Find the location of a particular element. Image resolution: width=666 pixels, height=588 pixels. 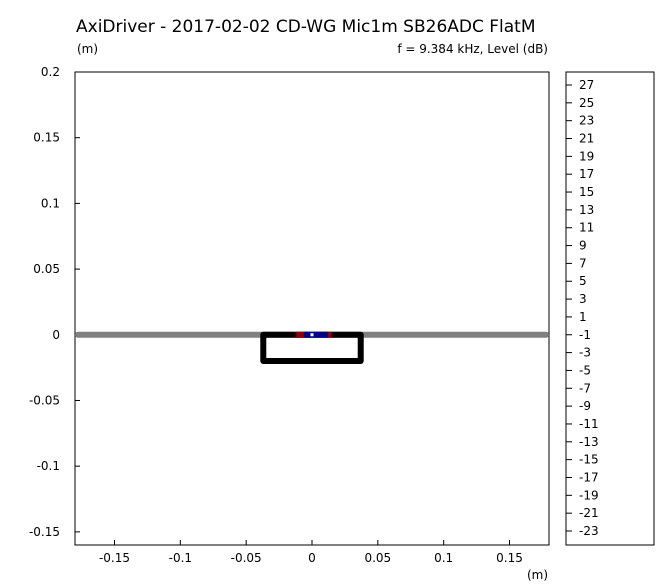

colorbar-tick-label: -15 is located at coordinates (589, 460).